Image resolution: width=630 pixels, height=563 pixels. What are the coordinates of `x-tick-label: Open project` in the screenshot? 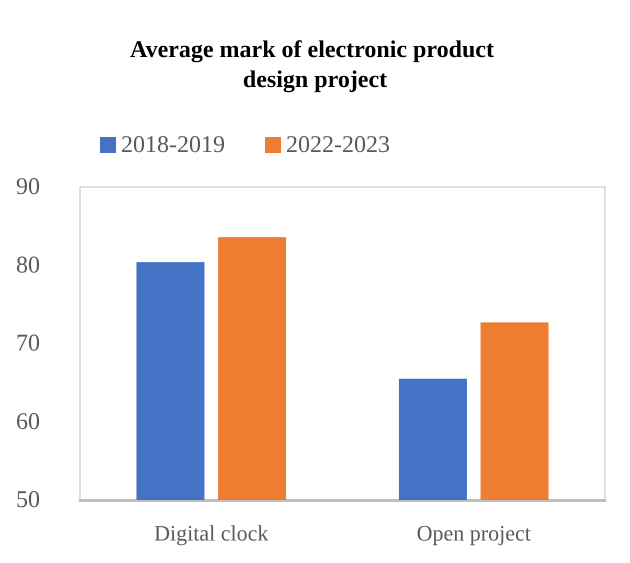 It's located at (473, 533).